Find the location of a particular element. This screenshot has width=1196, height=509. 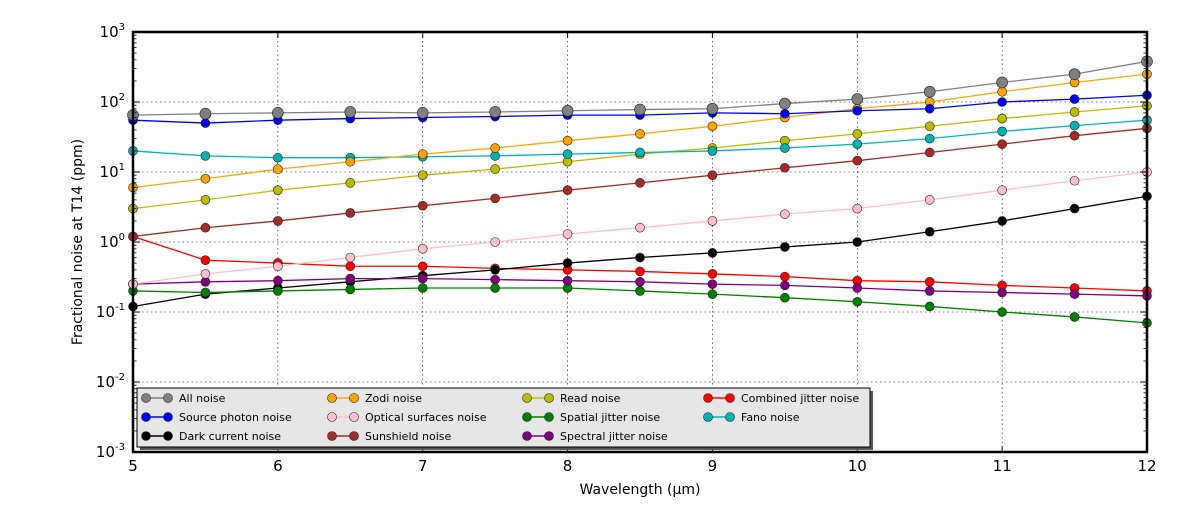

legend-entry: All noise is located at coordinates (183, 398).